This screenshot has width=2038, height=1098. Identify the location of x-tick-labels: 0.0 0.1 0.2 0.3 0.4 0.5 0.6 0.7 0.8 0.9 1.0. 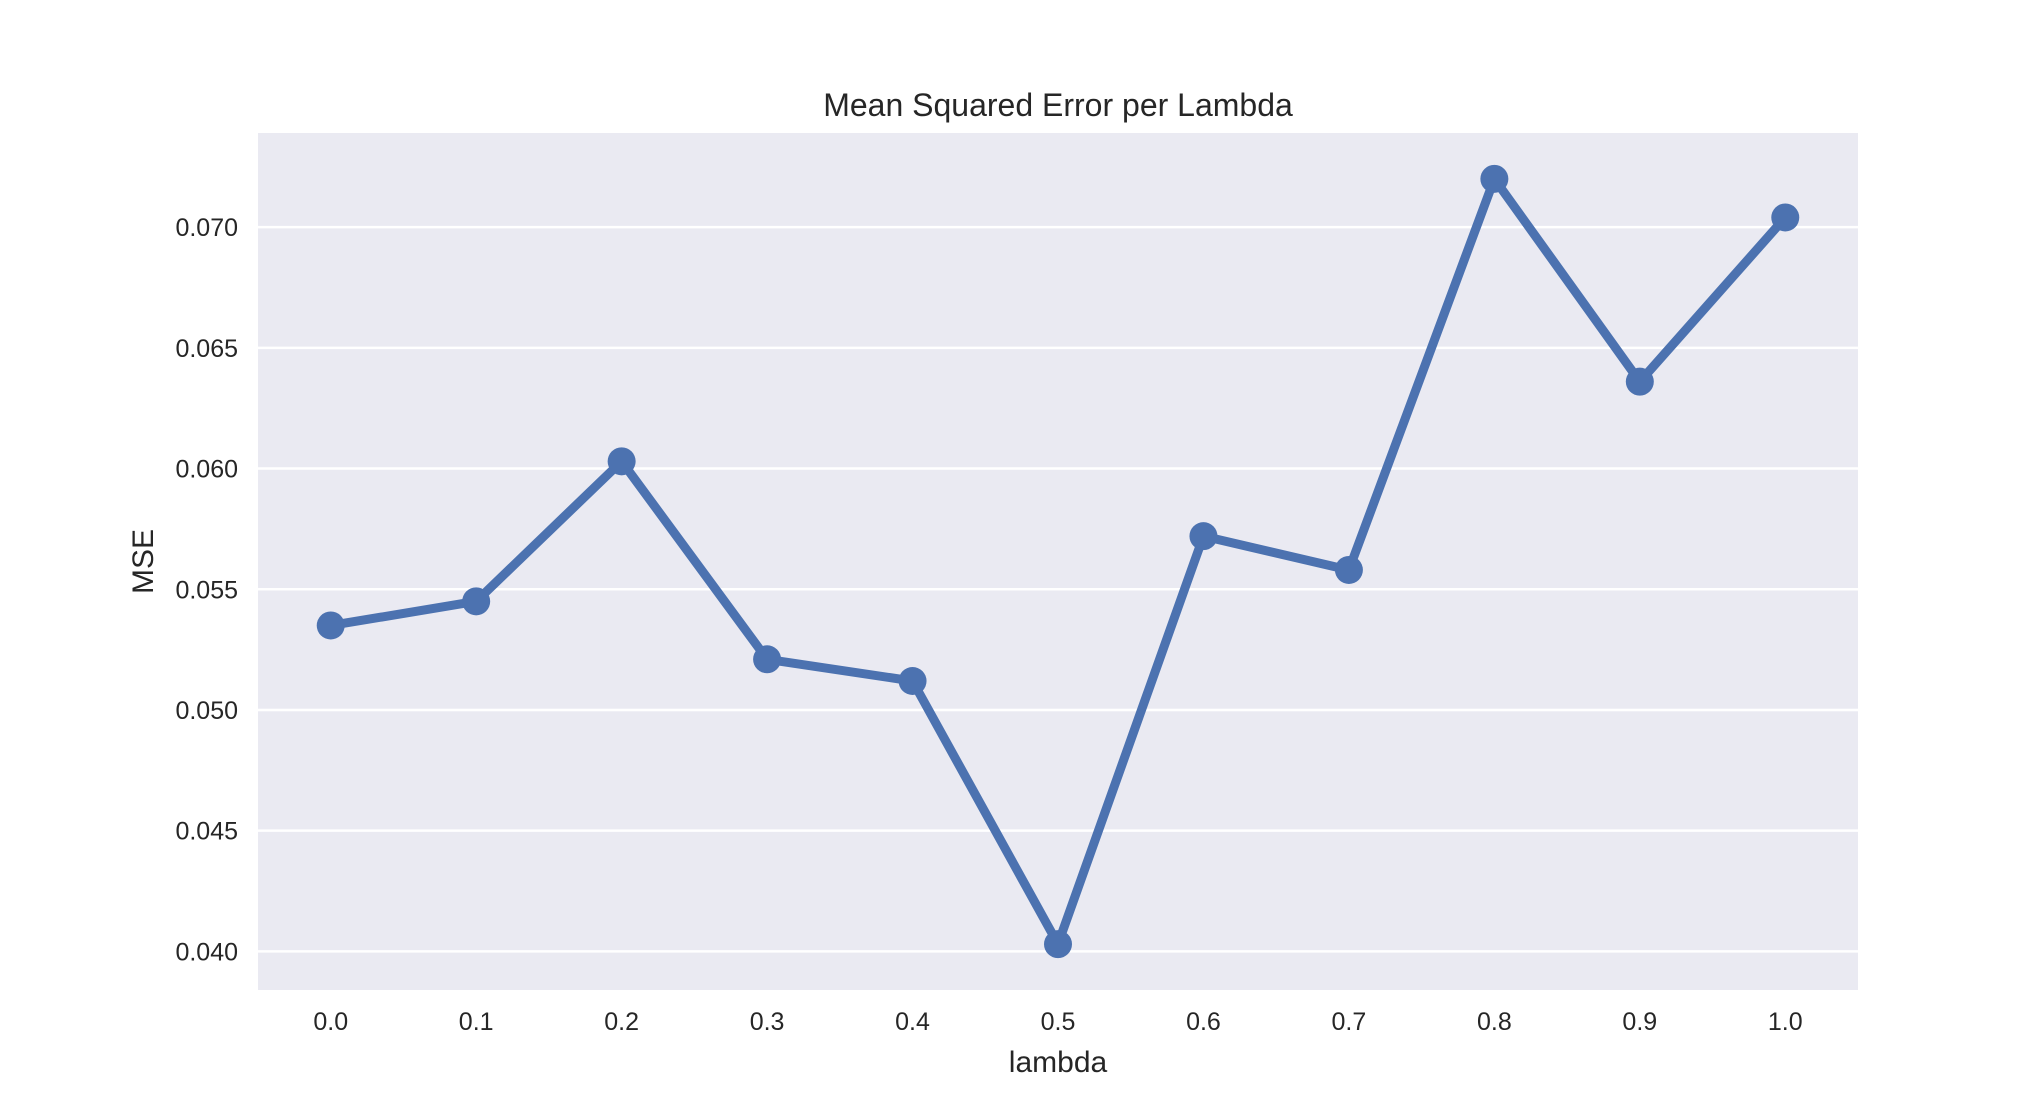
(1057, 1022).